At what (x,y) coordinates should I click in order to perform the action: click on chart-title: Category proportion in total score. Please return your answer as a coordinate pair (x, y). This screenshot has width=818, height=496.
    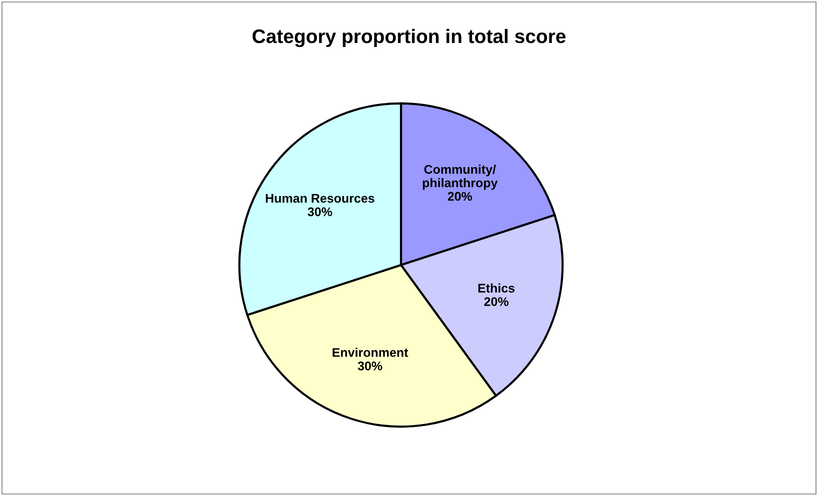
    Looking at the image, I should click on (409, 38).